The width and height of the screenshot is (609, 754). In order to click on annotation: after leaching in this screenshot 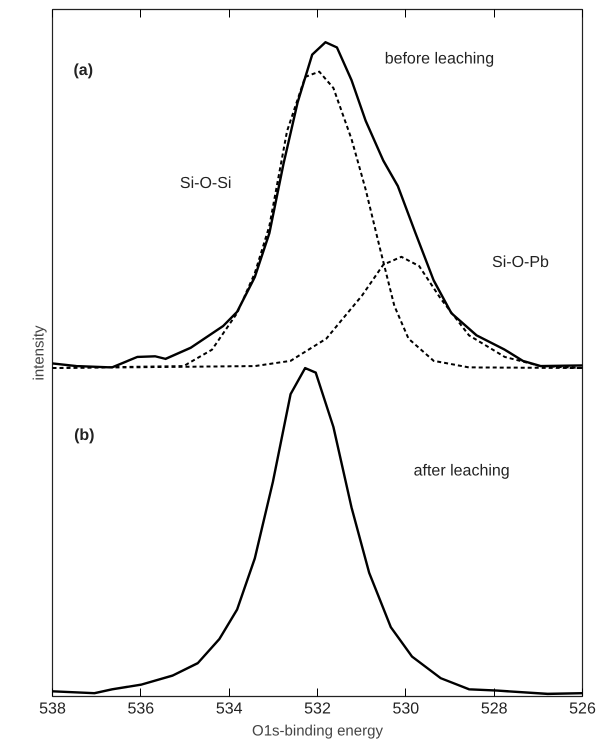, I will do `click(462, 471)`.